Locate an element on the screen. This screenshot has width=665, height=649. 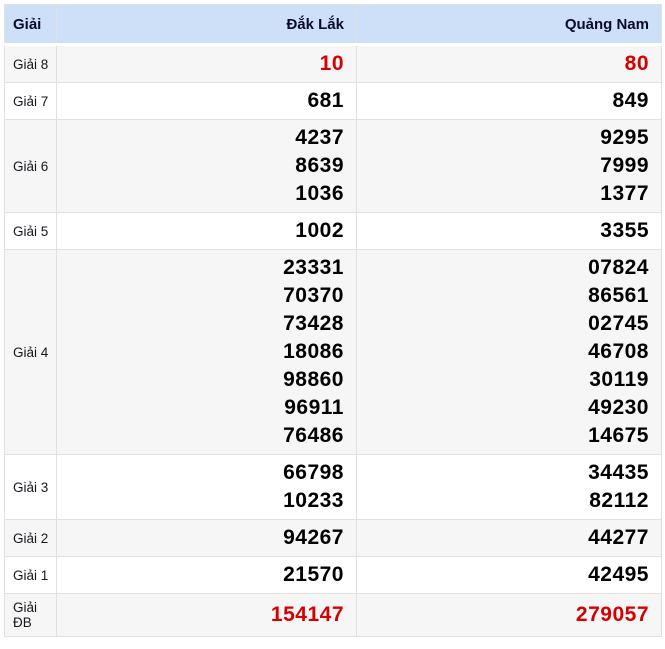
table-row: Giải 3 66798 10233 34435 82112 is located at coordinates (333, 487).